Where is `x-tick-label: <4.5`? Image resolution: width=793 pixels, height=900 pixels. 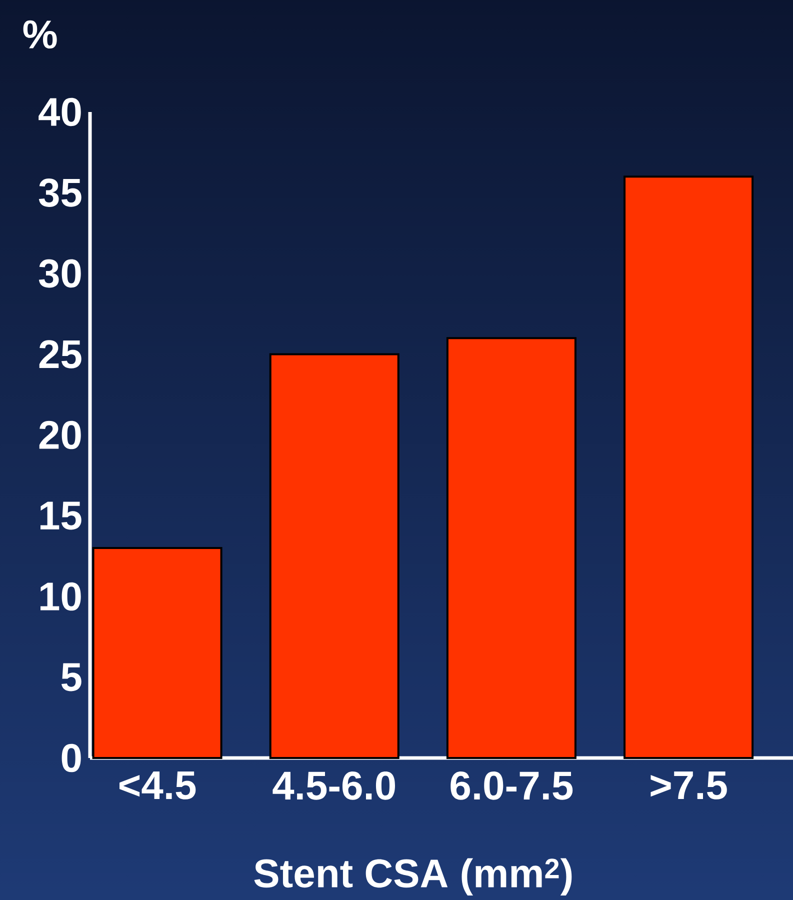
x-tick-label: <4.5 is located at coordinates (157, 786).